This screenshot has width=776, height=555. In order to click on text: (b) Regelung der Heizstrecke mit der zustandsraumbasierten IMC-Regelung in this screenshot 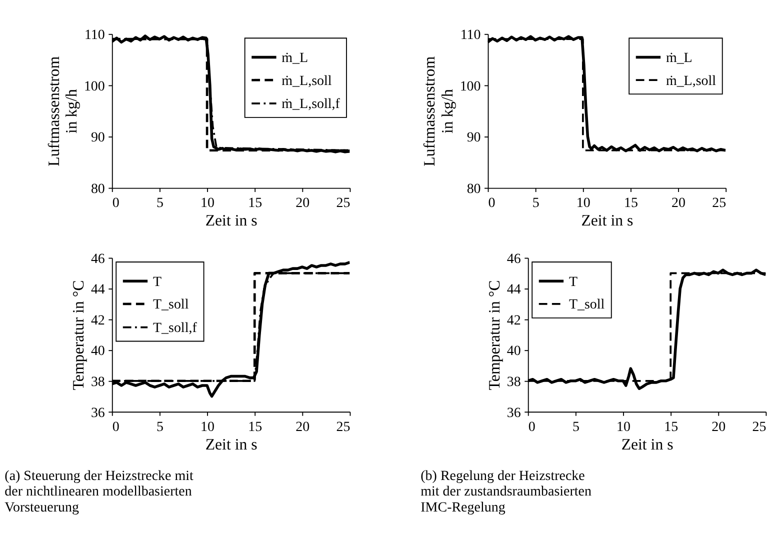, I will do `click(506, 492)`.